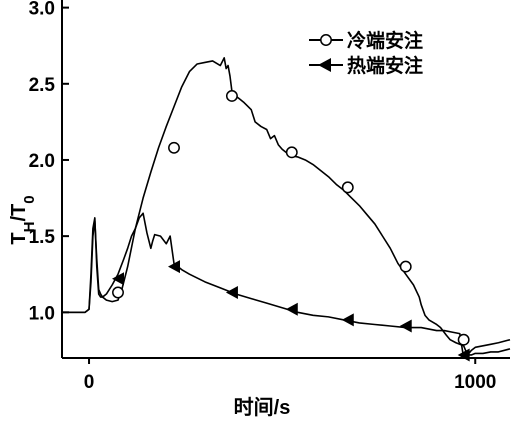 This screenshot has width=517, height=422. I want to click on x-tick-label-0: 0, so click(89, 382).